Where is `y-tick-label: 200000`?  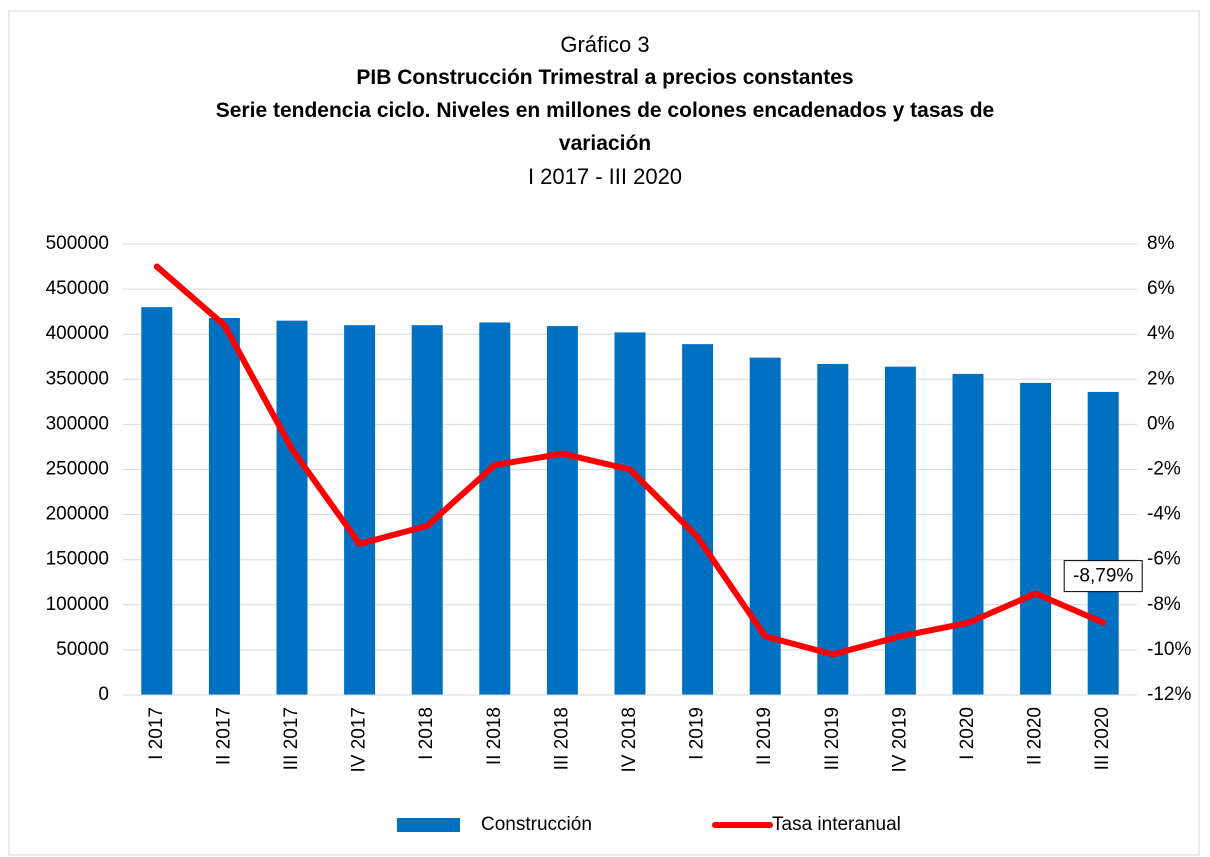
y-tick-label: 200000 is located at coordinates (77, 514).